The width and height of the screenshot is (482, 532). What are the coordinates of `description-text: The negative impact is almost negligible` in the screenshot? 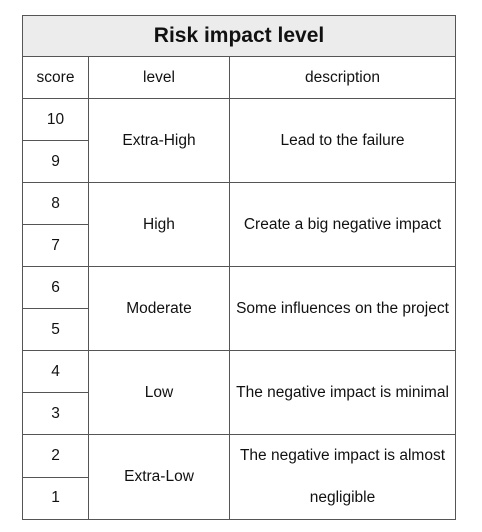 It's located at (342, 476).